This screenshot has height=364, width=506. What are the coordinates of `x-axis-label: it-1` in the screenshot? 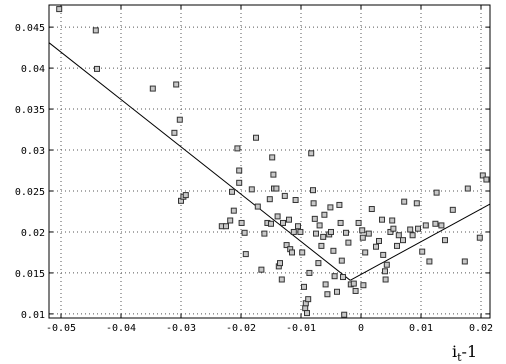 It's located at (464, 353).